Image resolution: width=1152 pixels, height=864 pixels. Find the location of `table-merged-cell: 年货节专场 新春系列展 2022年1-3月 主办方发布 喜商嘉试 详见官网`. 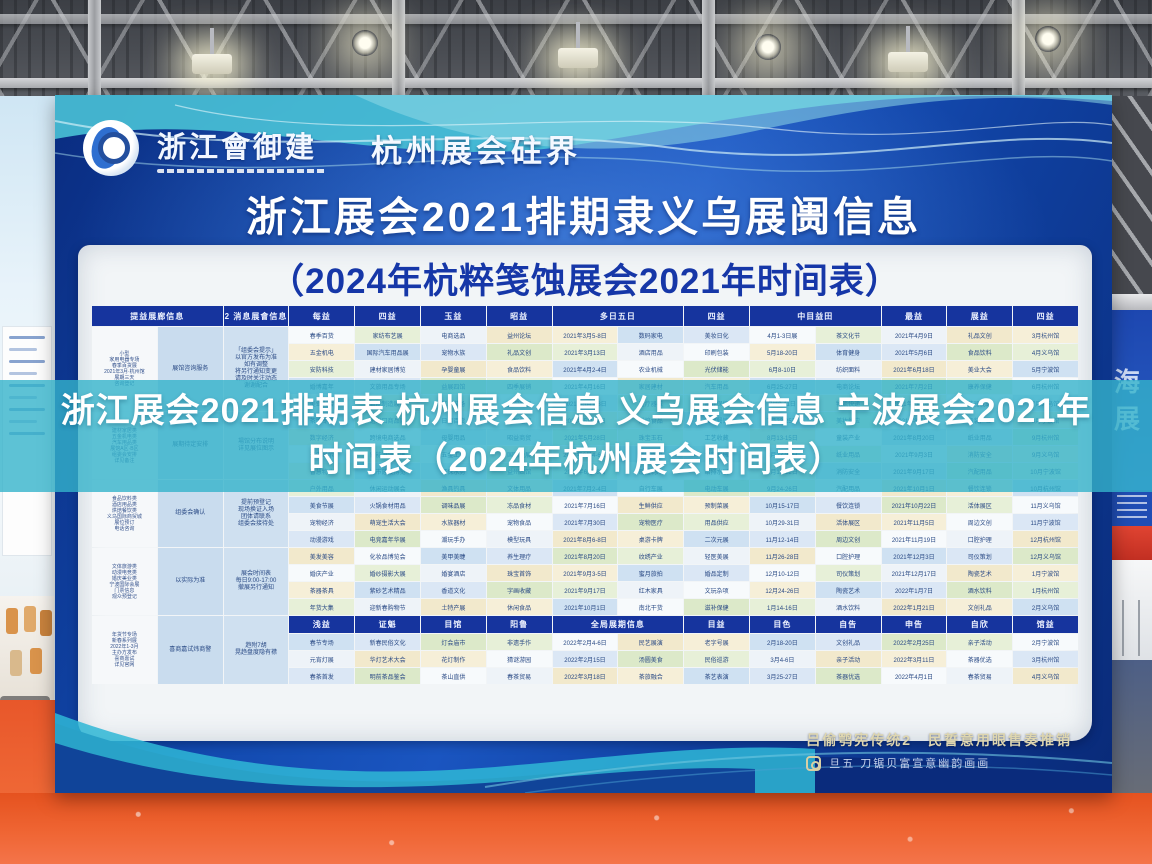

table-merged-cell: 年货节专场 新春系列展 2022年1-3月 主办方发布 喜商嘉试 详见官网 is located at coordinates (124, 650).